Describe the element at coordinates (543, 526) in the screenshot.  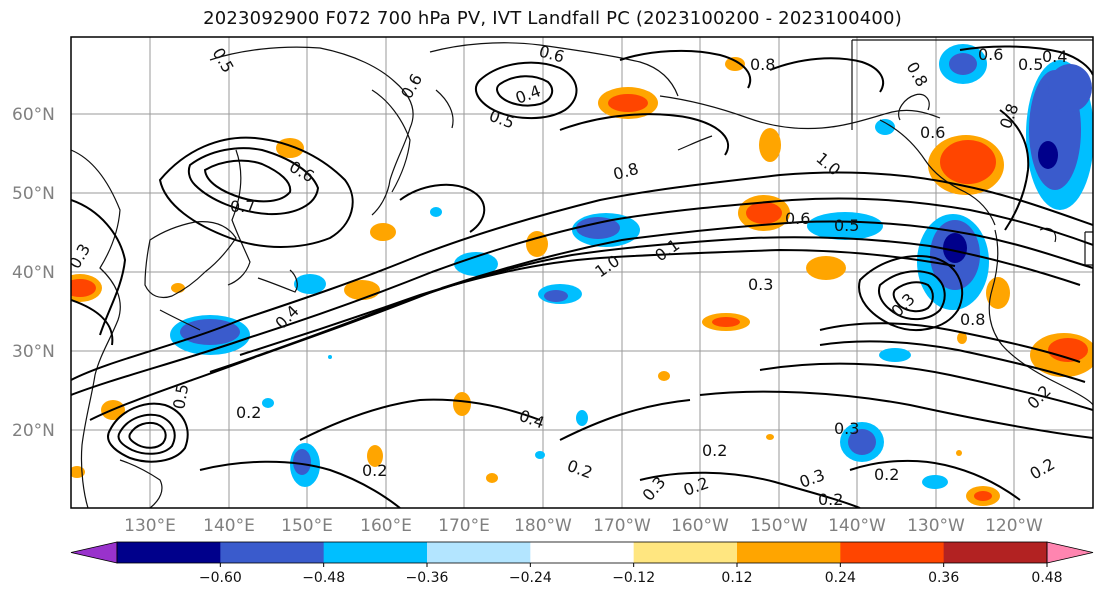
I see `longitude-label: 180°W` at that location.